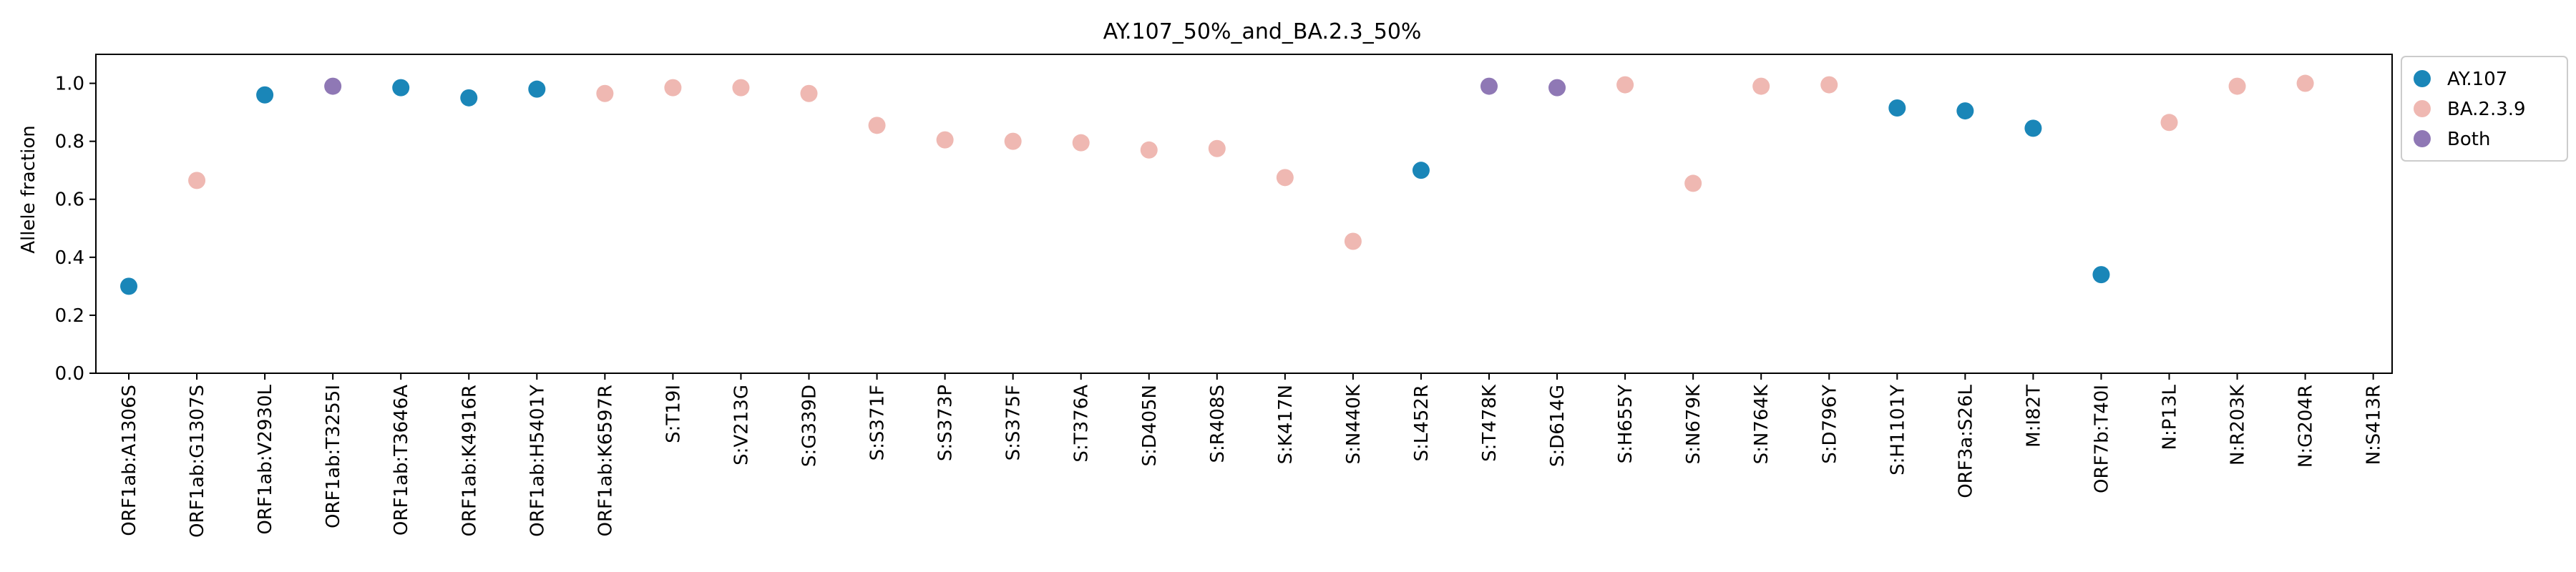 The image size is (2576, 572). I want to click on x-tick-label: ORF3a:S26L, so click(1965, 441).